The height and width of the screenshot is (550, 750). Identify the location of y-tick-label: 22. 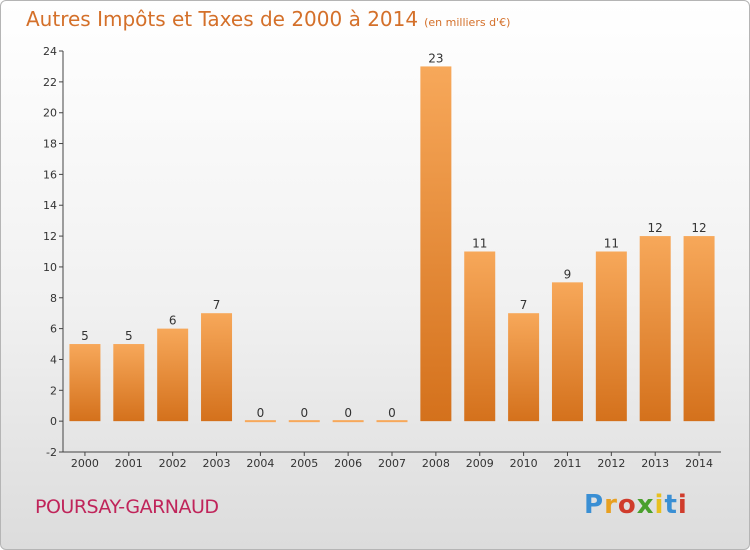
(50, 82).